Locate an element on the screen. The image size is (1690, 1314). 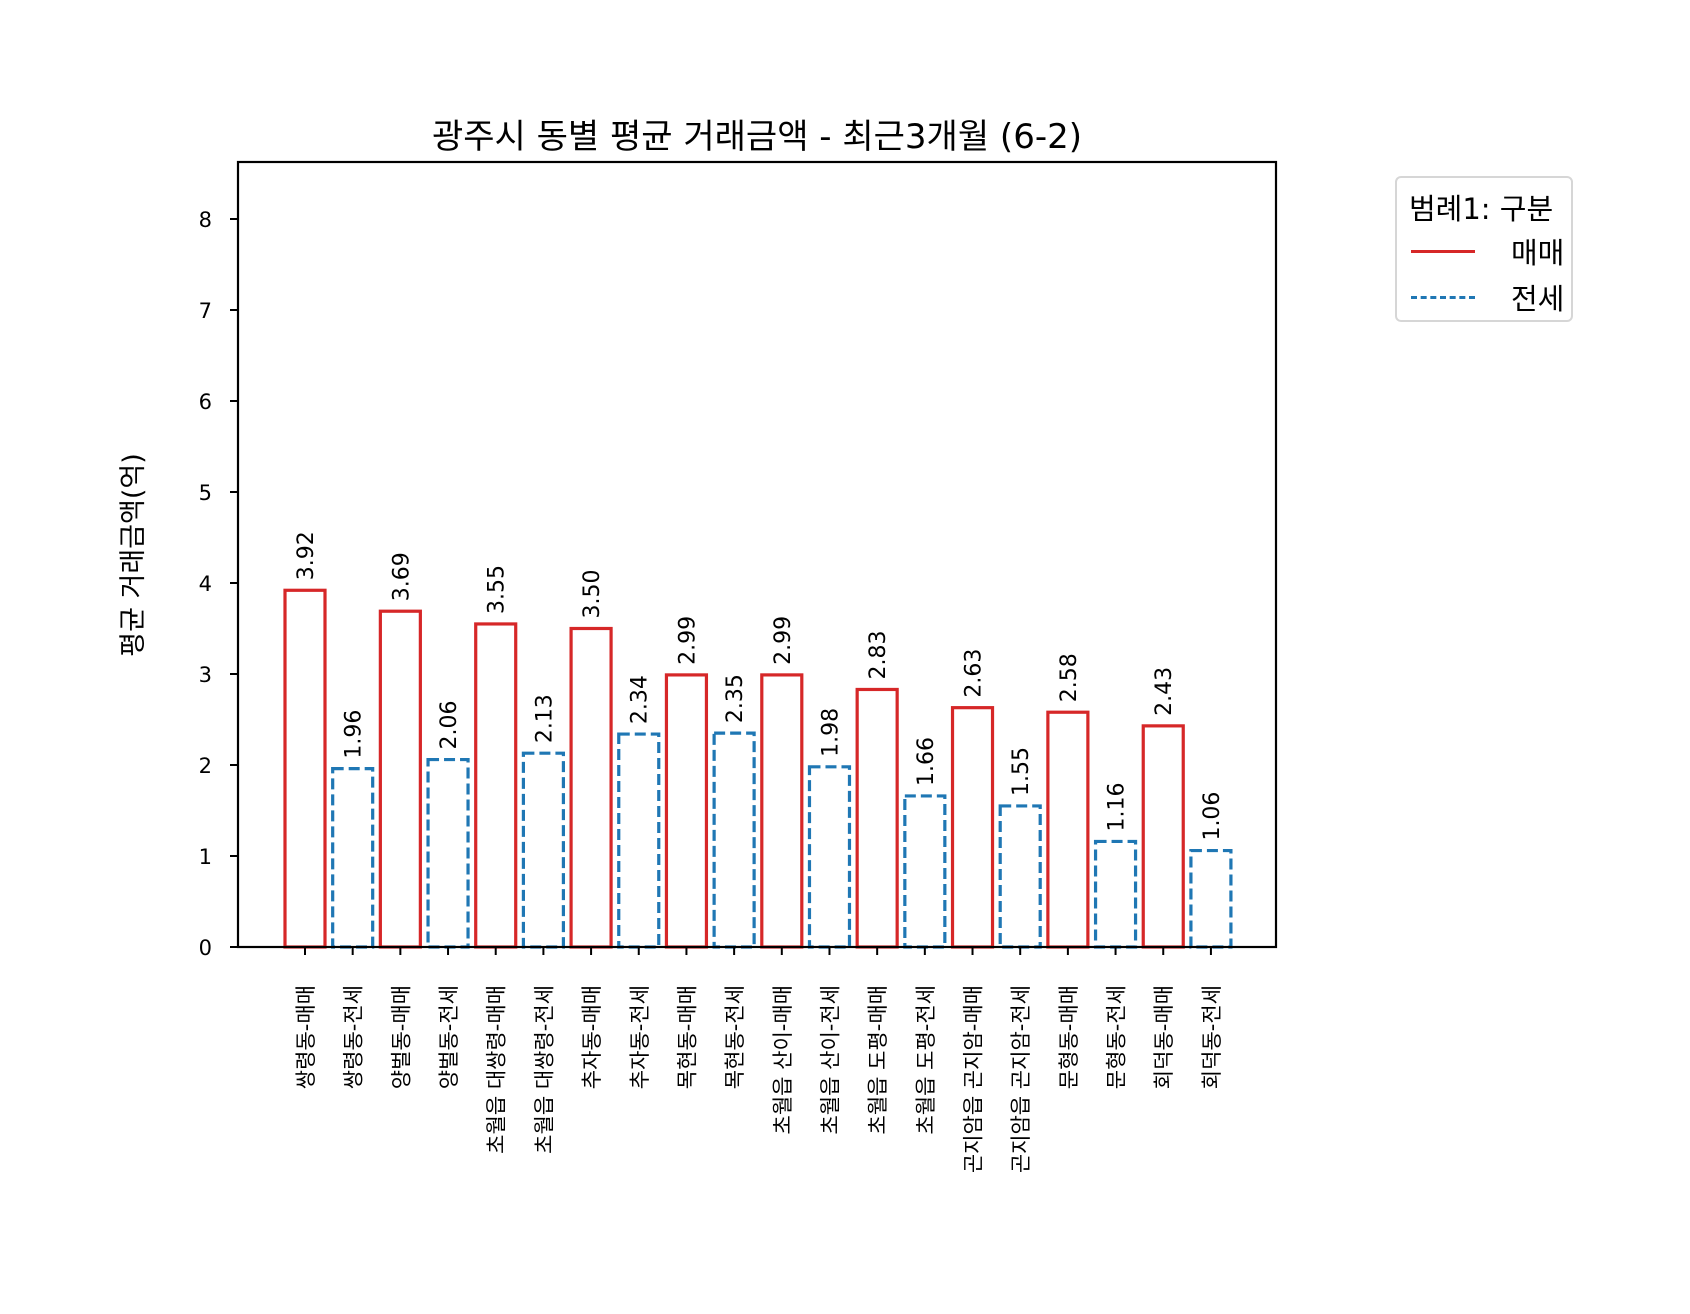
y-tick-label: 8 is located at coordinates (205, 220).